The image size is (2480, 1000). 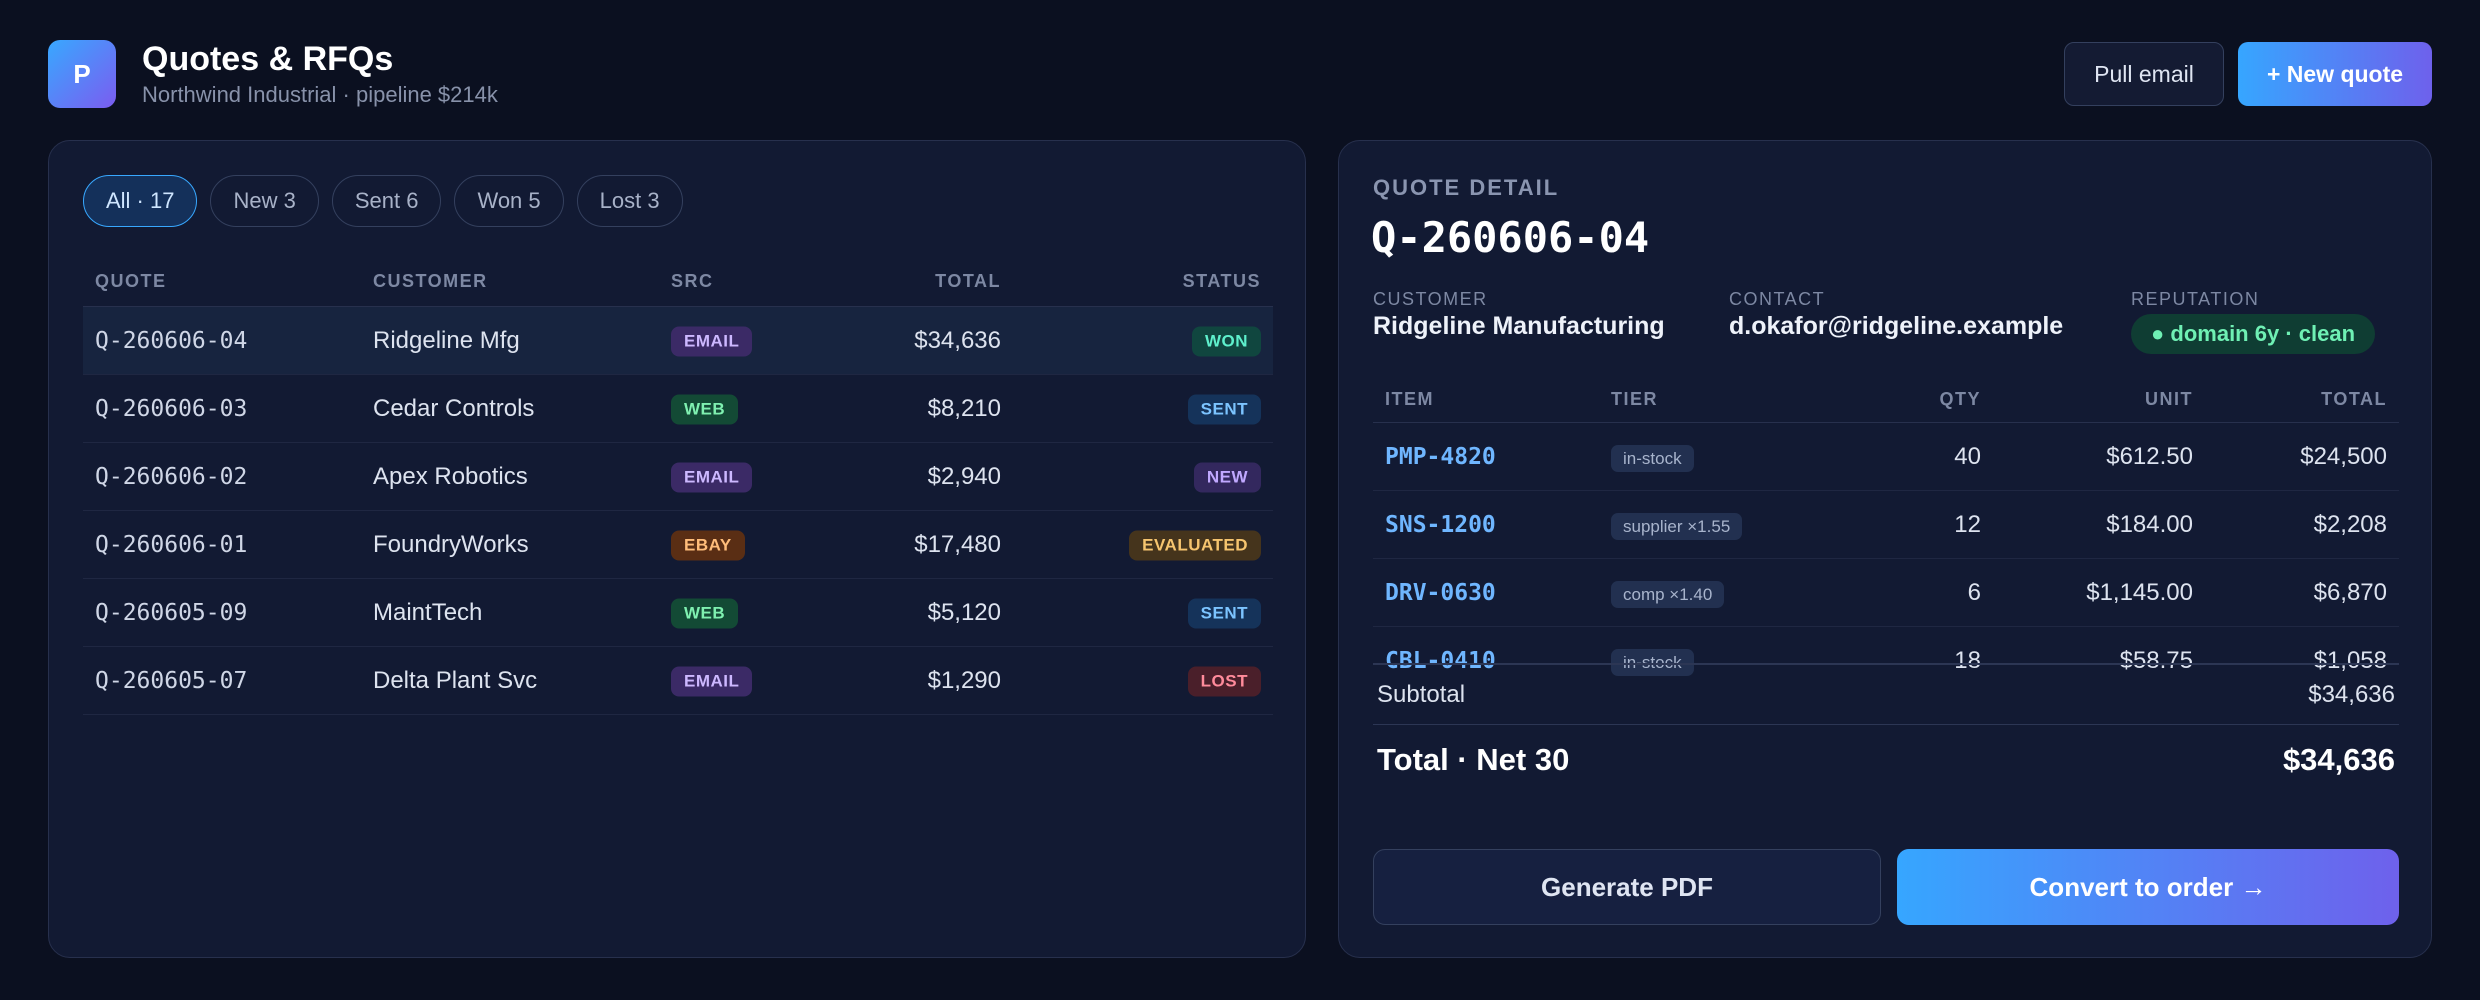 What do you see at coordinates (968, 281) in the screenshot?
I see `col-total: TOTAL` at bounding box center [968, 281].